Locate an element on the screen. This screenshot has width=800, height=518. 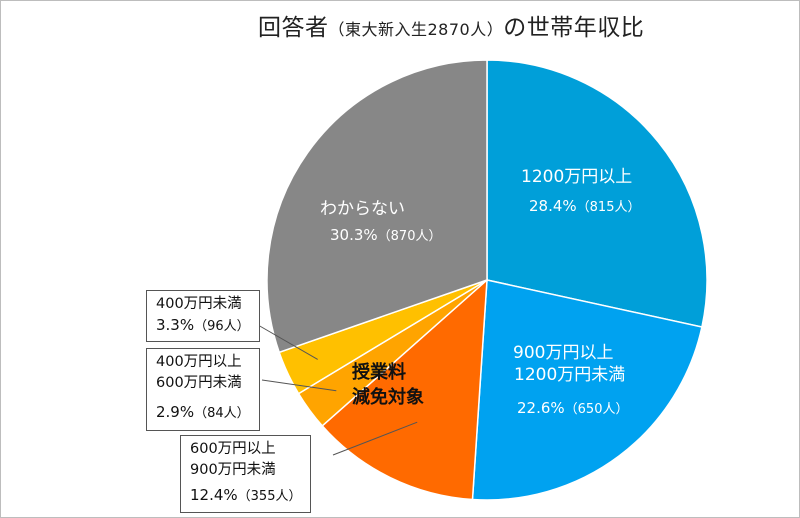
callout-400-600-count: （84人） is located at coordinates (222, 413).